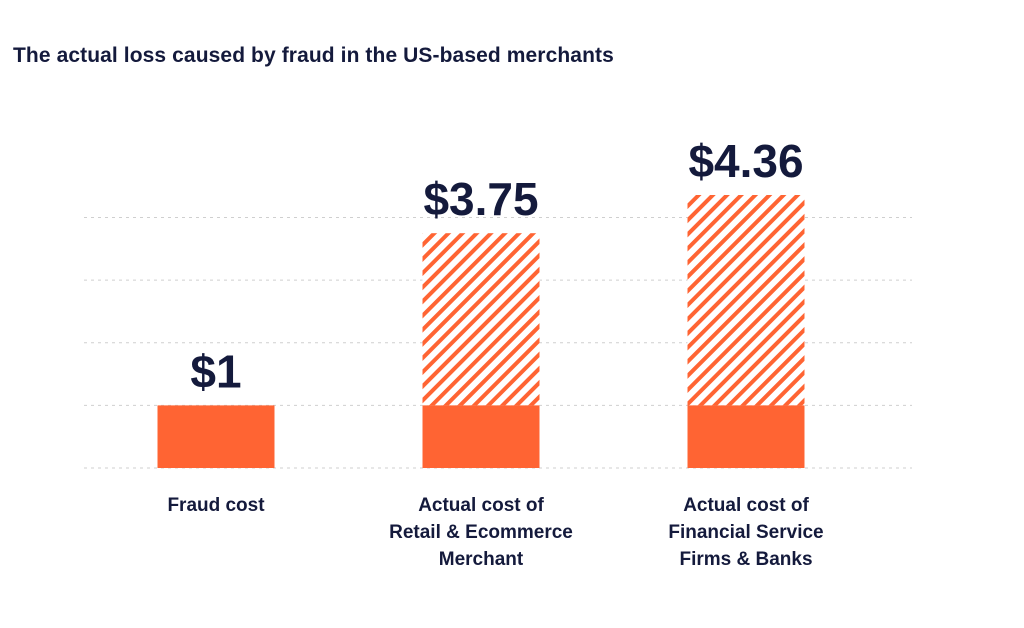 The width and height of the screenshot is (1024, 628). I want to click on category-label: Firms & Banks, so click(745, 559).